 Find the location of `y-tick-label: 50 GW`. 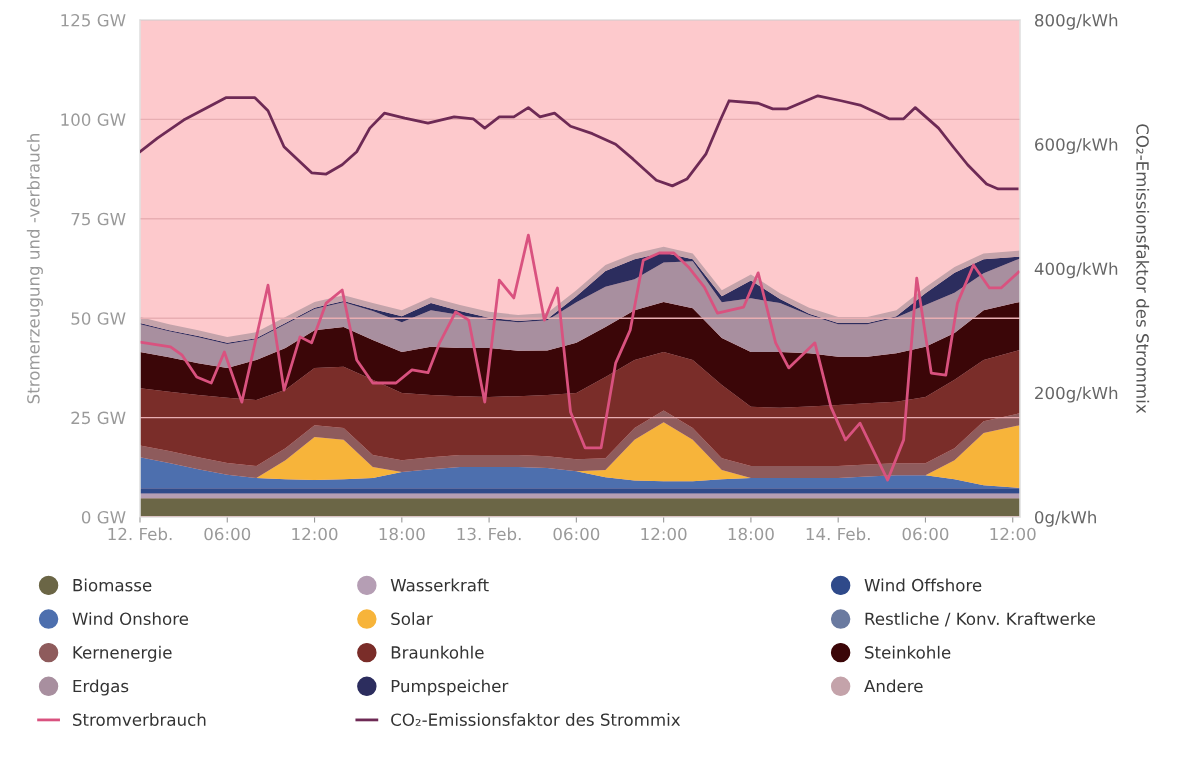

y-tick-label: 50 GW is located at coordinates (98, 318).